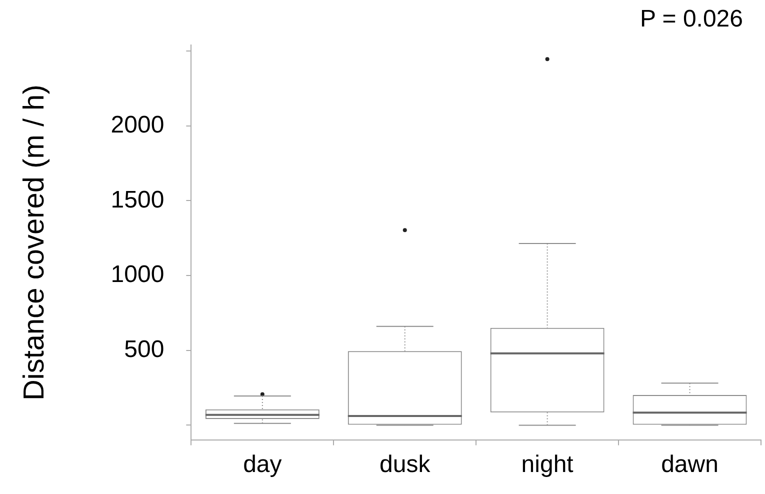 The image size is (765, 494). I want to click on x-tick-label: dawn, so click(689, 464).